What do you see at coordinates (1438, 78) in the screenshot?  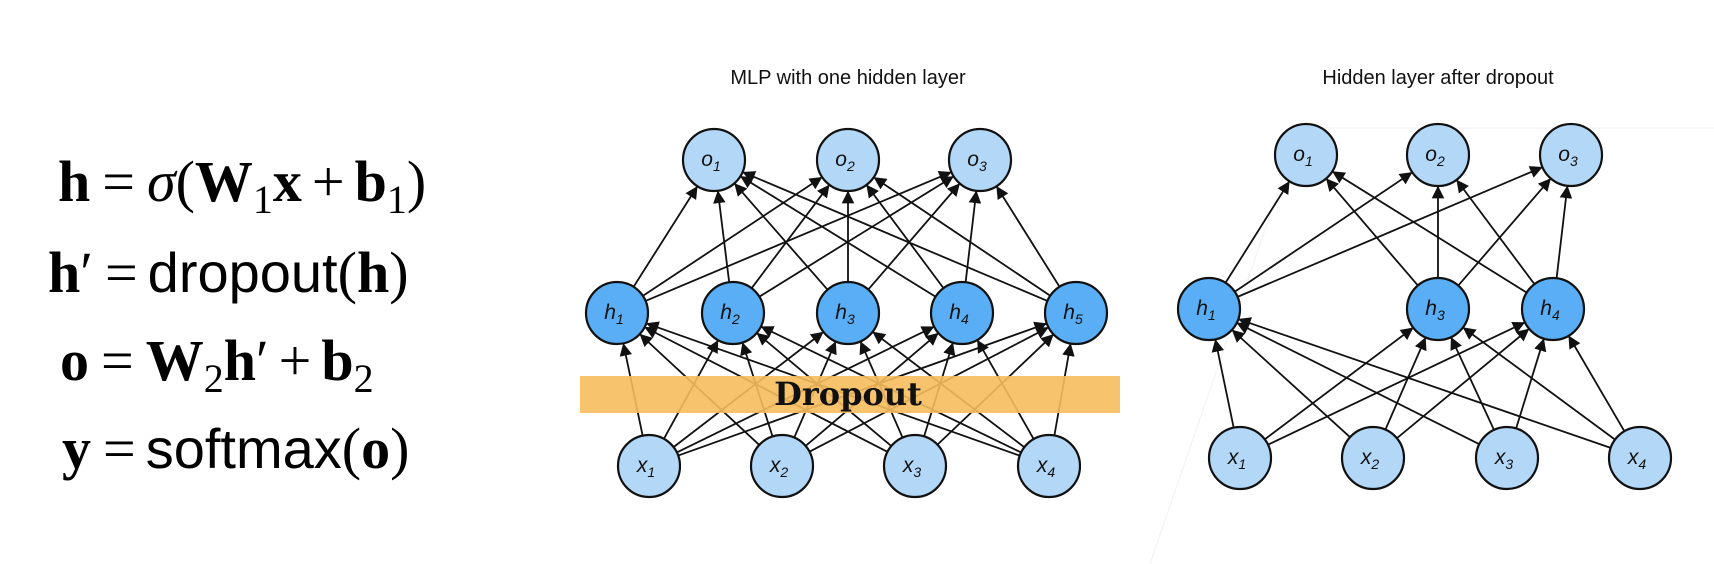 I see `right-panel-title: Hidden layer after dropout` at bounding box center [1438, 78].